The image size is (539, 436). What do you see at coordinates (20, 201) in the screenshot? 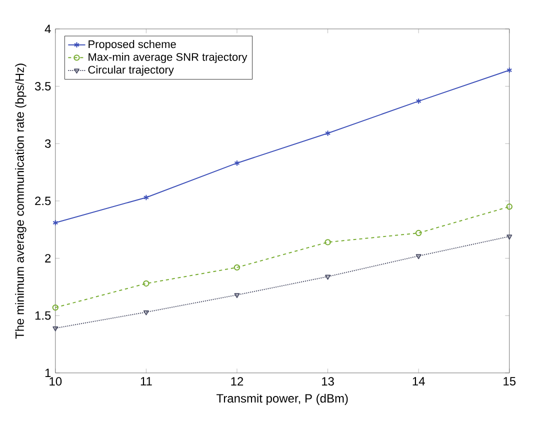
I see `y-axis-title: The minimum average communication rate (bps/Hz)` at bounding box center [20, 201].